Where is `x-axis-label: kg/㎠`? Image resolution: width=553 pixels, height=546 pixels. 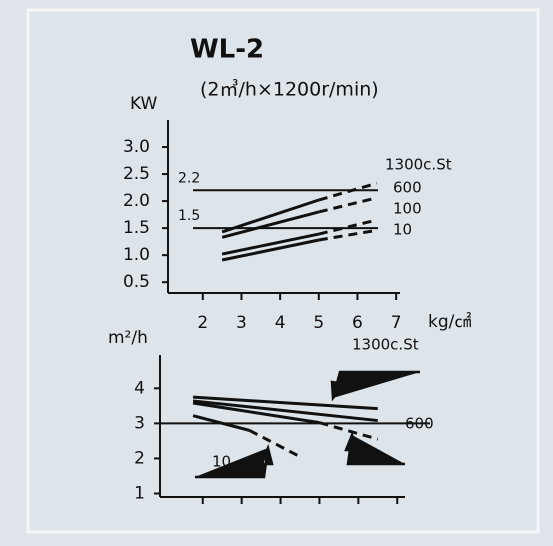 x-axis-label: kg/㎠ is located at coordinates (449, 322).